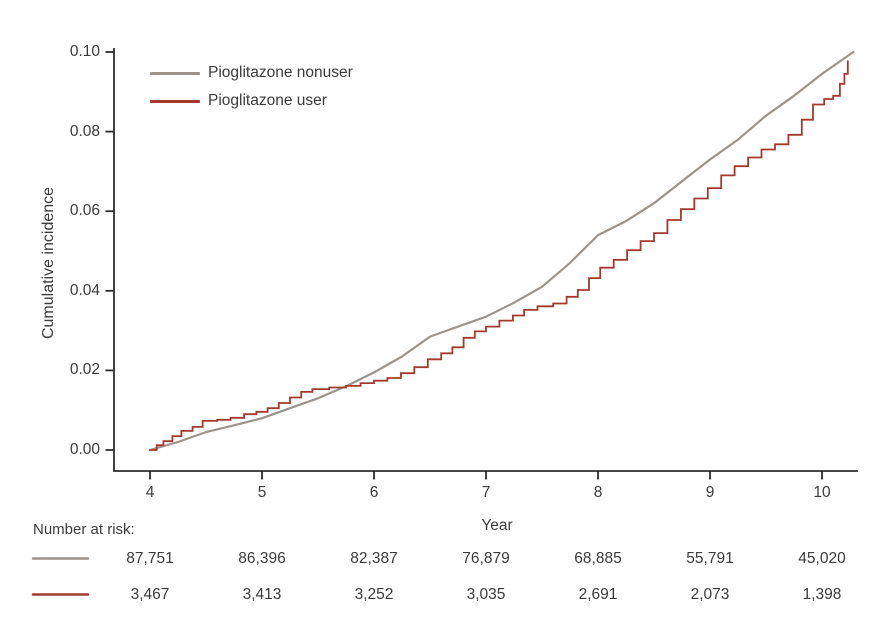 The image size is (896, 617). What do you see at coordinates (262, 558) in the screenshot?
I see `risk-value: 86,396` at bounding box center [262, 558].